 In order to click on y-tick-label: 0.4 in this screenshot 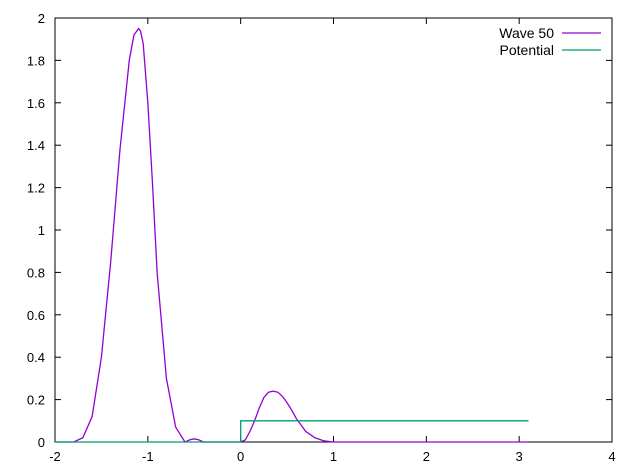, I will do `click(36, 357)`.